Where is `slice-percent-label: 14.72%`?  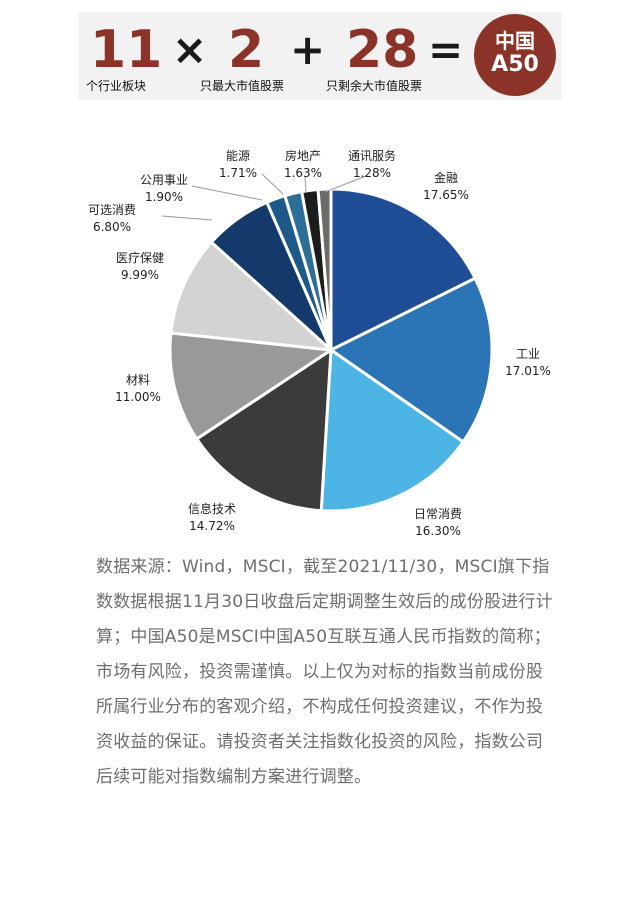
slice-percent-label: 14.72% is located at coordinates (212, 526).